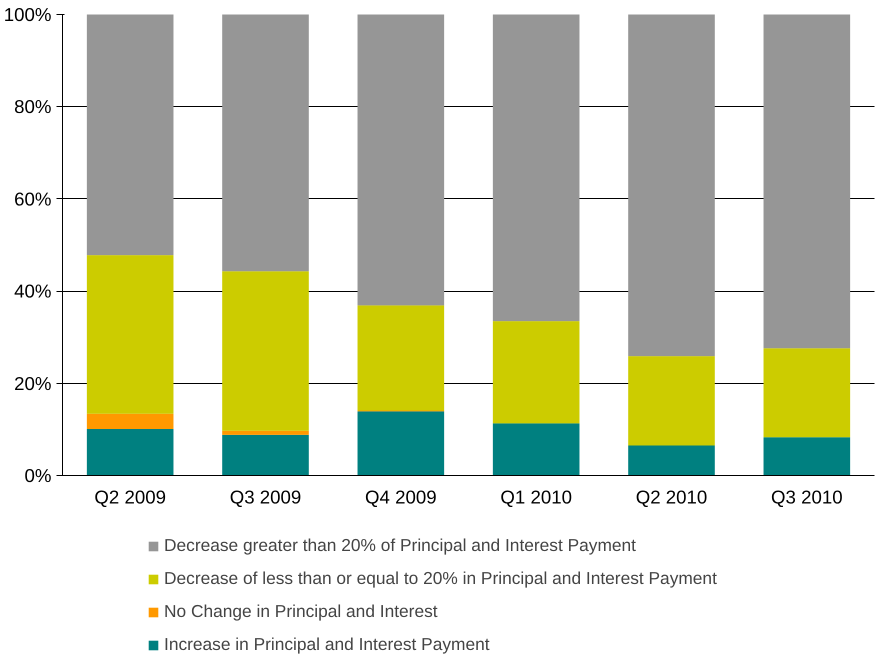 The width and height of the screenshot is (882, 662). I want to click on x-tick-label: Q3 2009, so click(266, 497).